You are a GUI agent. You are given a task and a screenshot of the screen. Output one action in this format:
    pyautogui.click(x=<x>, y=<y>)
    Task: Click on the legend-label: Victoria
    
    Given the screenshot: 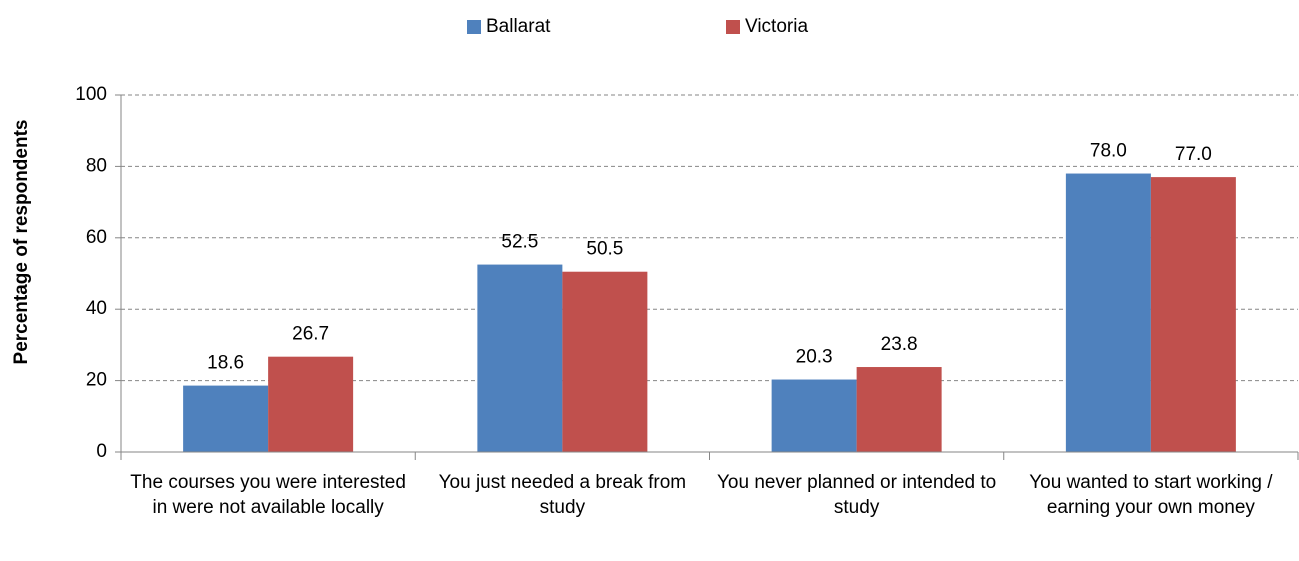 What is the action you would take?
    pyautogui.click(x=776, y=26)
    